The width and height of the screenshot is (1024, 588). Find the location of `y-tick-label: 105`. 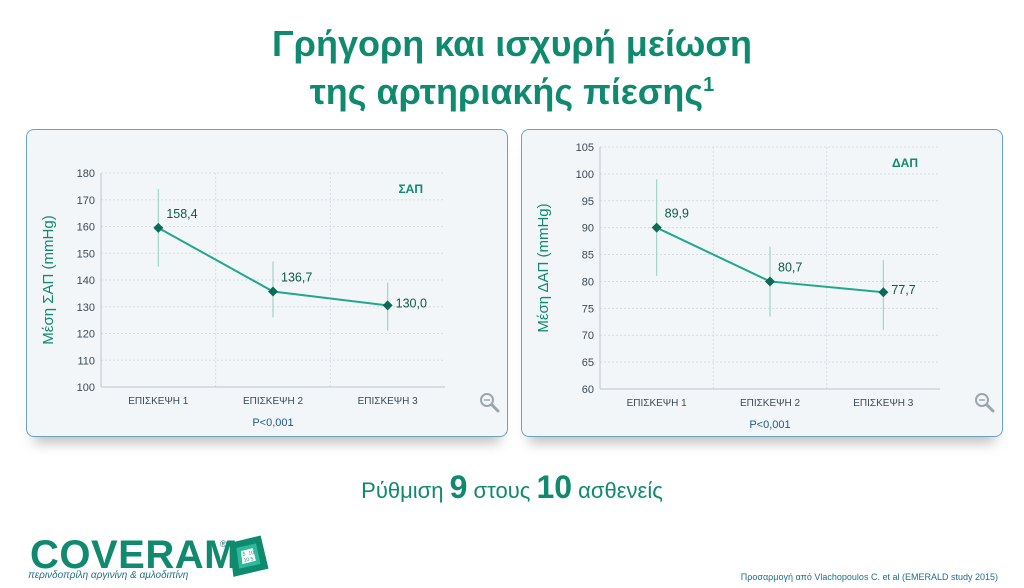

y-tick-label: 105 is located at coordinates (585, 148).